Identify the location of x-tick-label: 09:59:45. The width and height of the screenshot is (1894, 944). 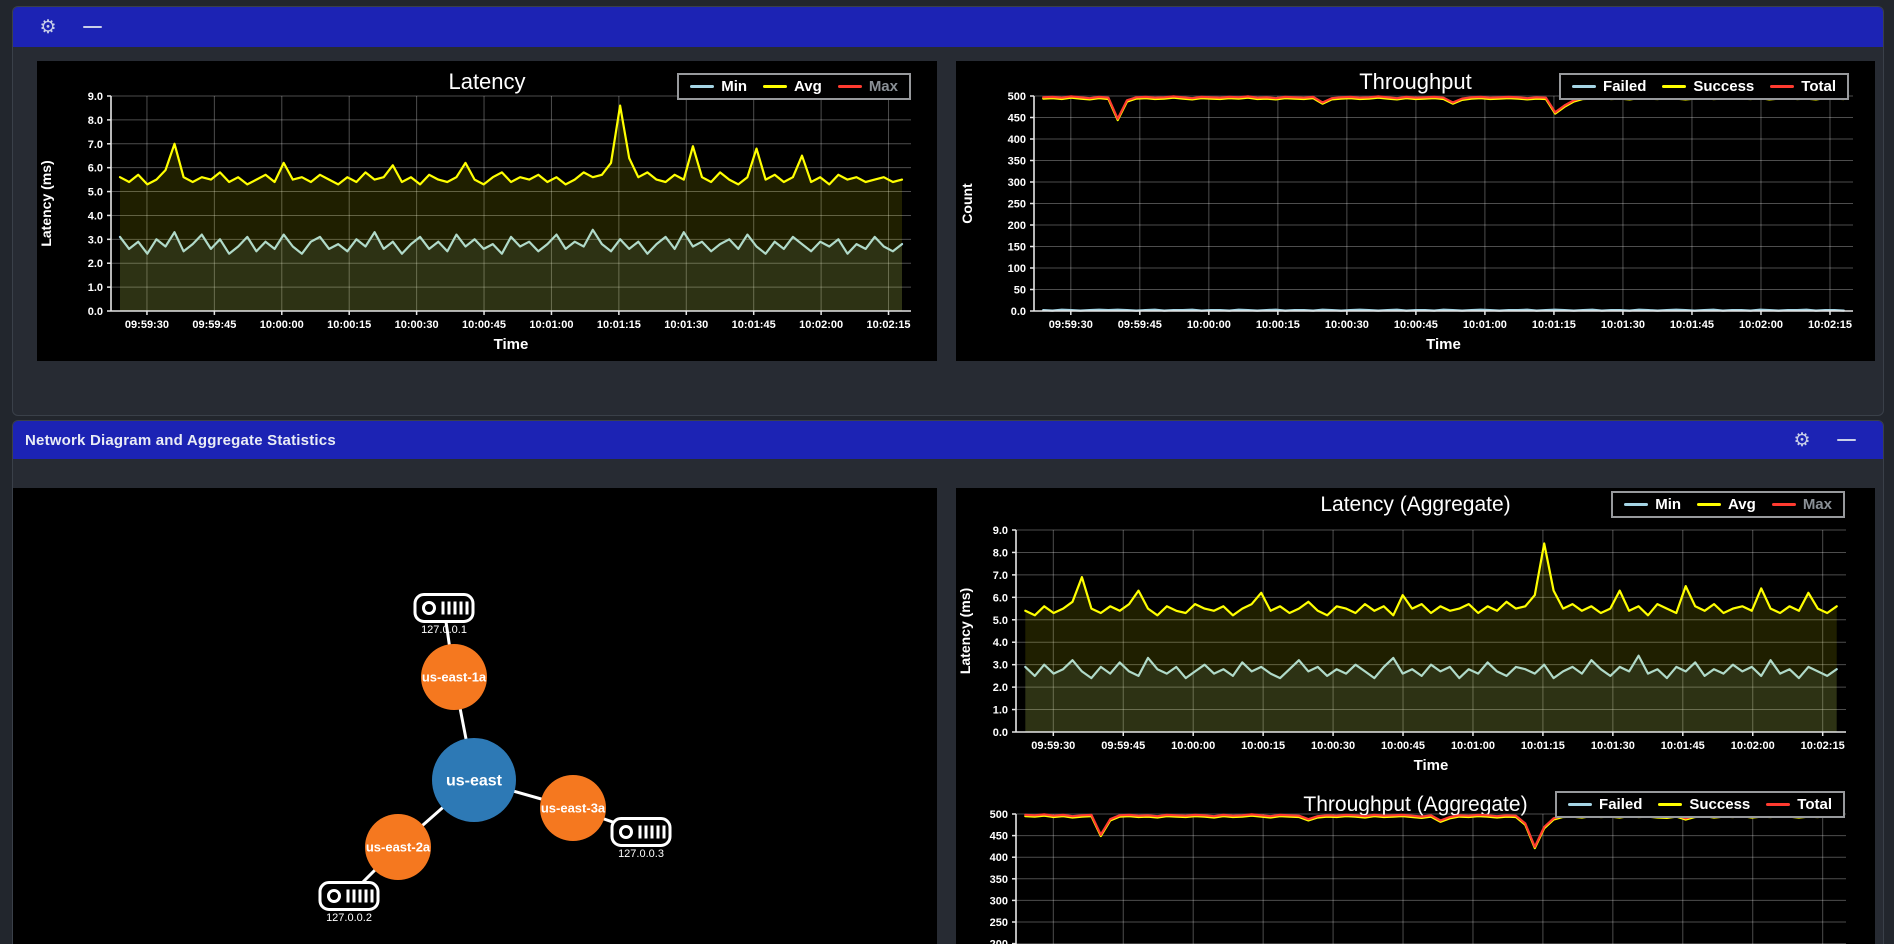
(214, 325).